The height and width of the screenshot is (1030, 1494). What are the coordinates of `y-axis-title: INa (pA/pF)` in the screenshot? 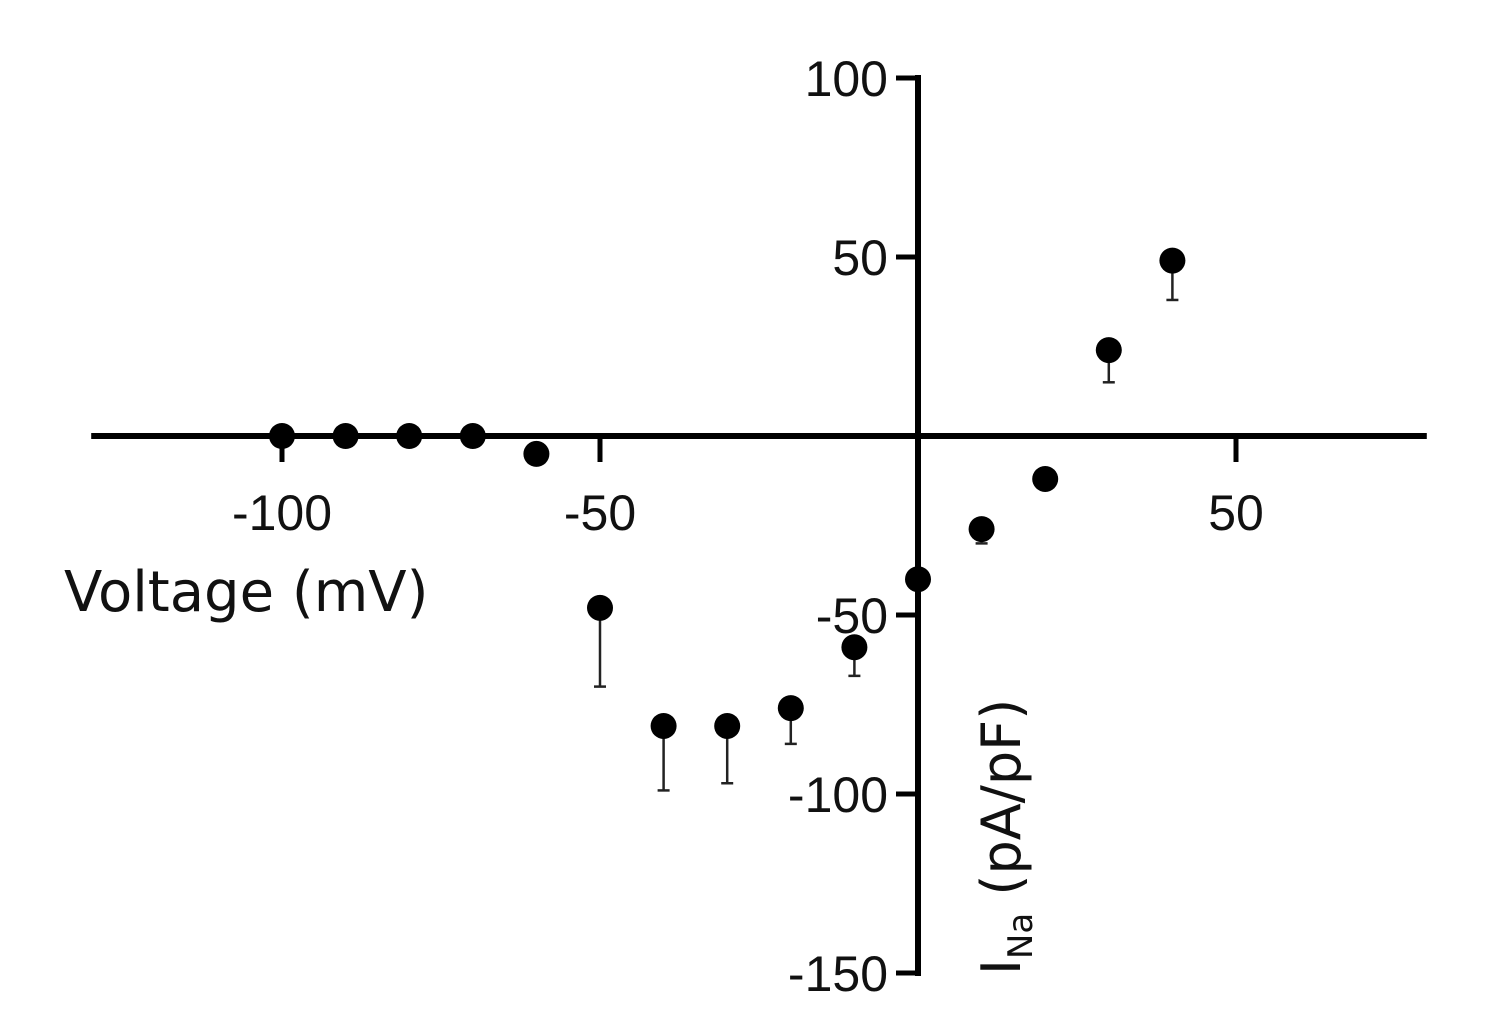 It's located at (1005, 837).